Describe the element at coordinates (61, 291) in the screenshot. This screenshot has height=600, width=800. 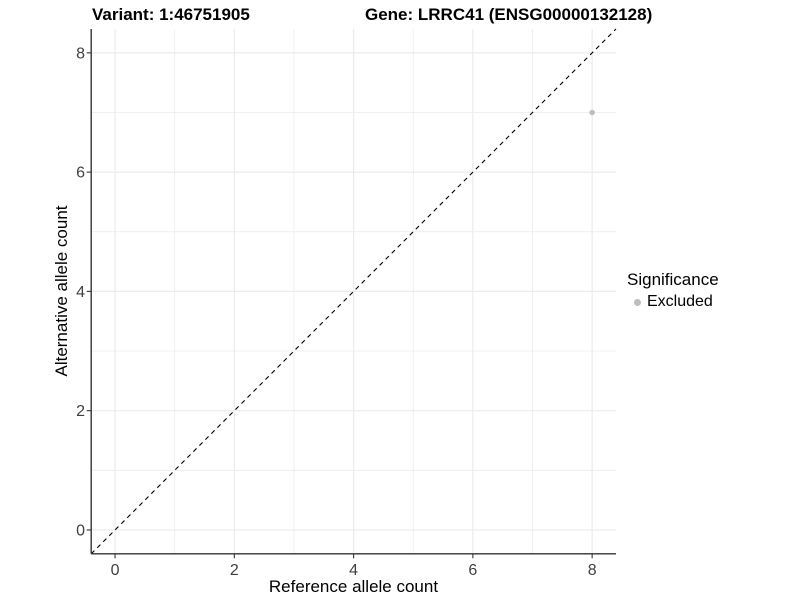
I see `y-axis-title: Alternative allele count` at that location.